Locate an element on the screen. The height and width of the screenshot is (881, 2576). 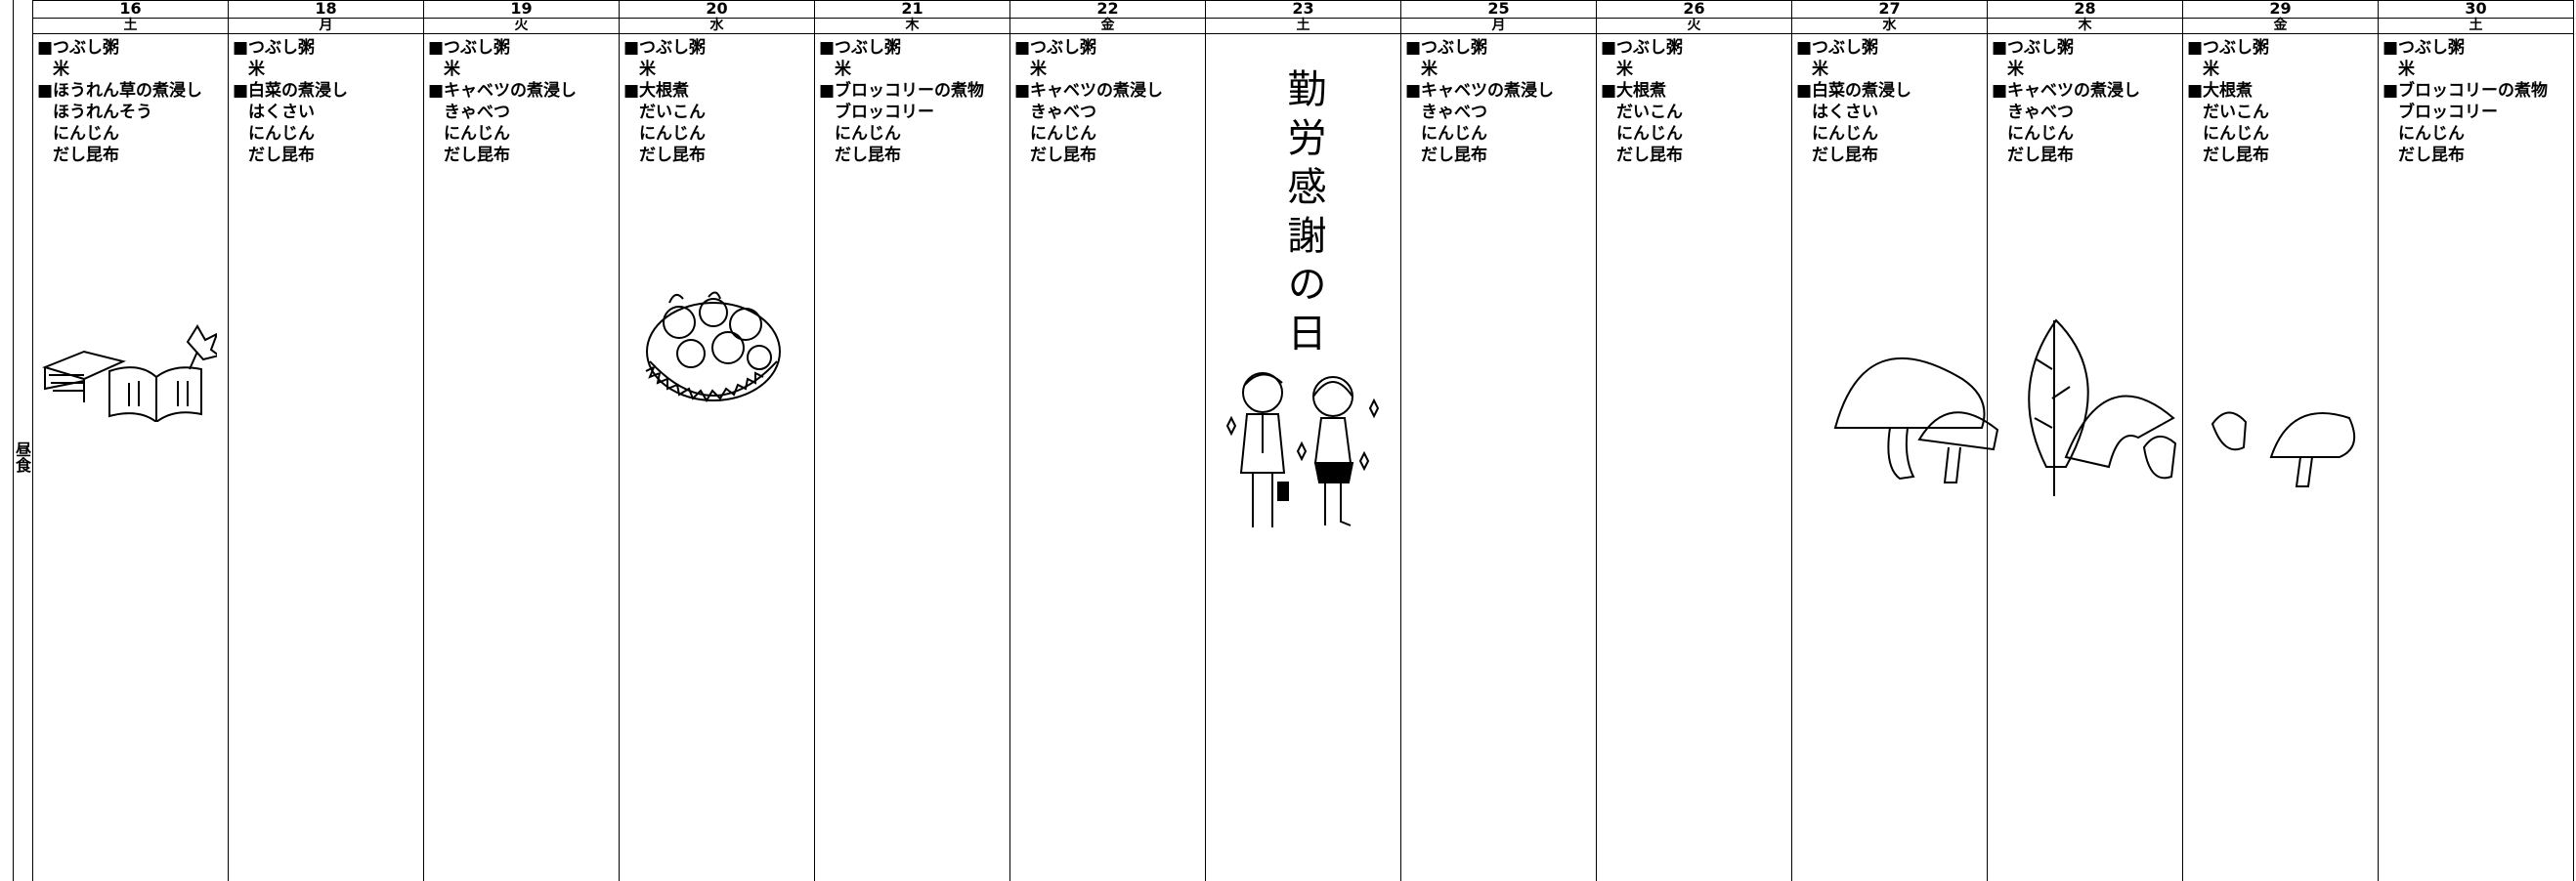
holiday-name: 勤労感謝の日 is located at coordinates (1303, 214).